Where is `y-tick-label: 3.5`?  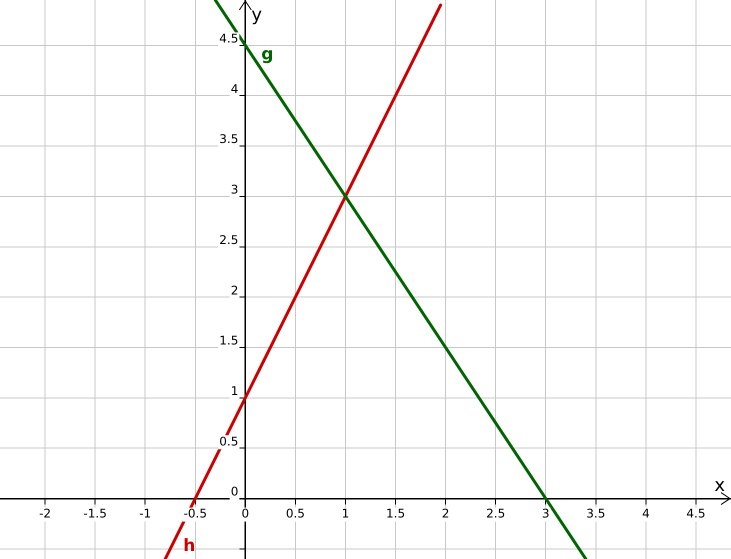 y-tick-label: 3.5 is located at coordinates (228, 139).